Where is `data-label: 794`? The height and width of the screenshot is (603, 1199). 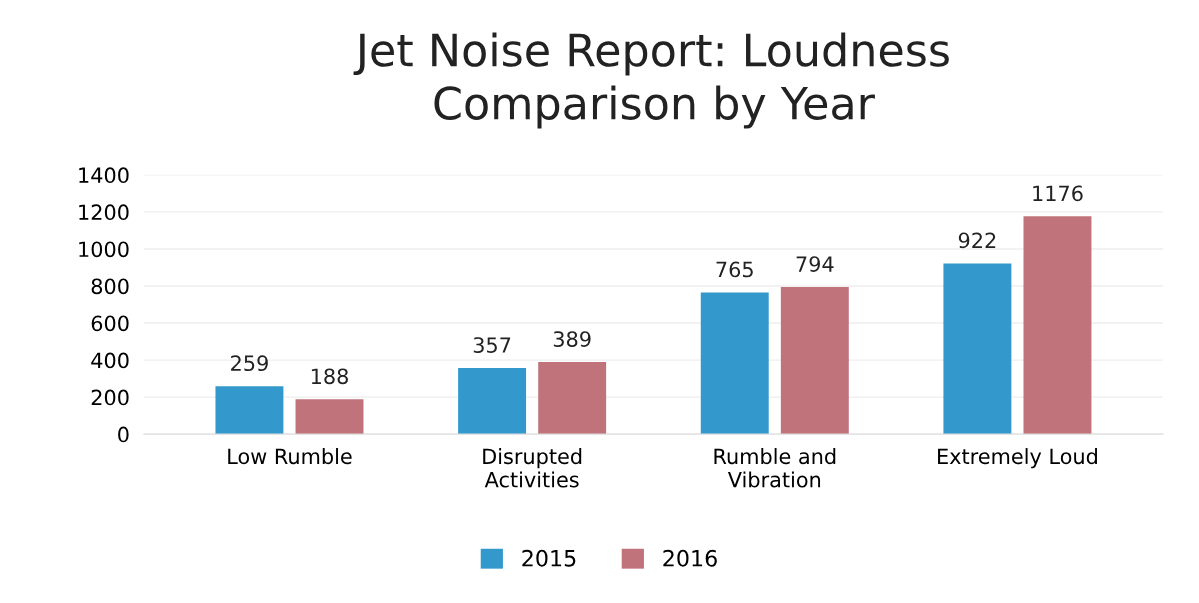
data-label: 794 is located at coordinates (815, 264).